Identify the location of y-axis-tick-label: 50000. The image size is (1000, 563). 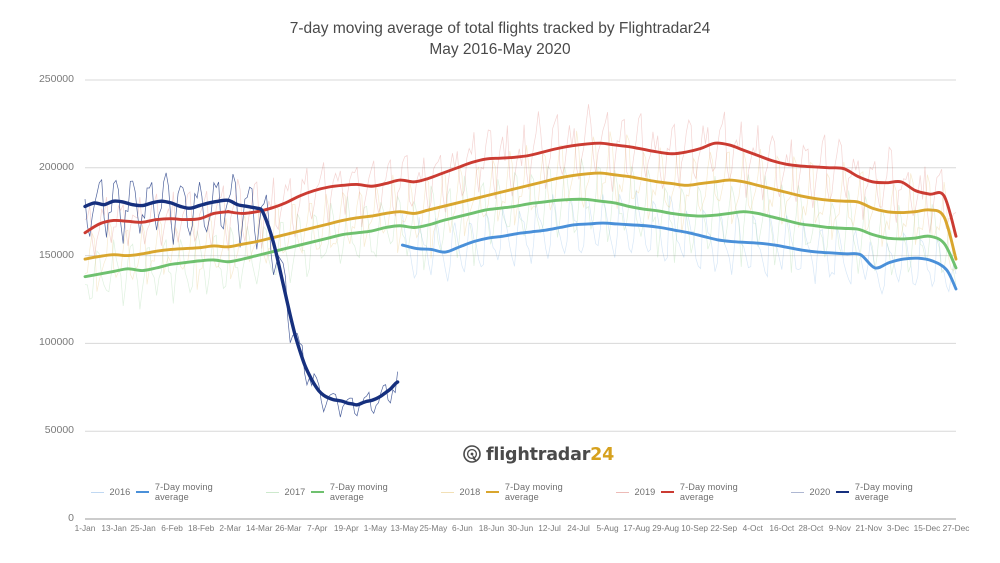
(59, 430).